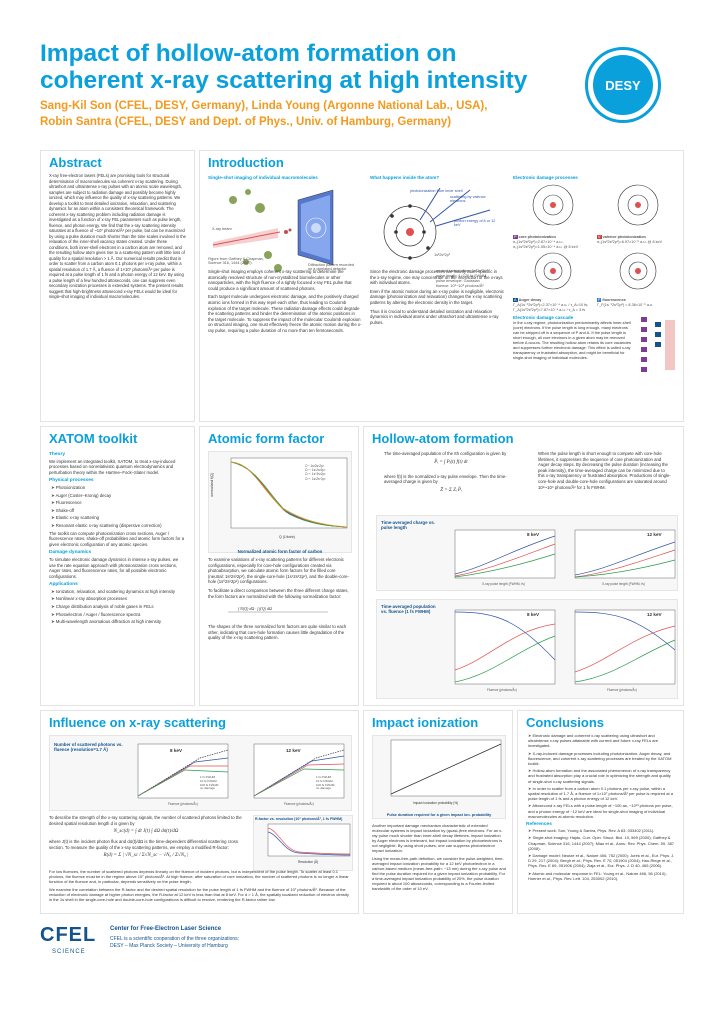  What do you see at coordinates (69, 952) in the screenshot?
I see `cfel-logo-sub: SCIENCE` at bounding box center [69, 952].